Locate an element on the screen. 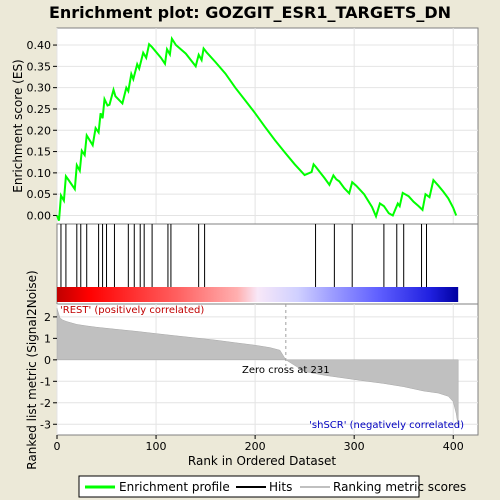 This screenshot has width=500, height=500. es-y-tick-label: 0.20 is located at coordinates (39, 130).